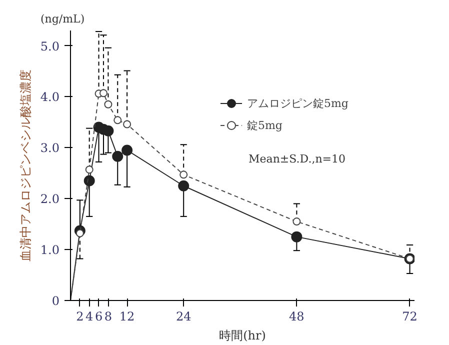  Describe the element at coordinates (242, 335) in the screenshot. I see `x-axis-title: 時間(hr)` at that location.